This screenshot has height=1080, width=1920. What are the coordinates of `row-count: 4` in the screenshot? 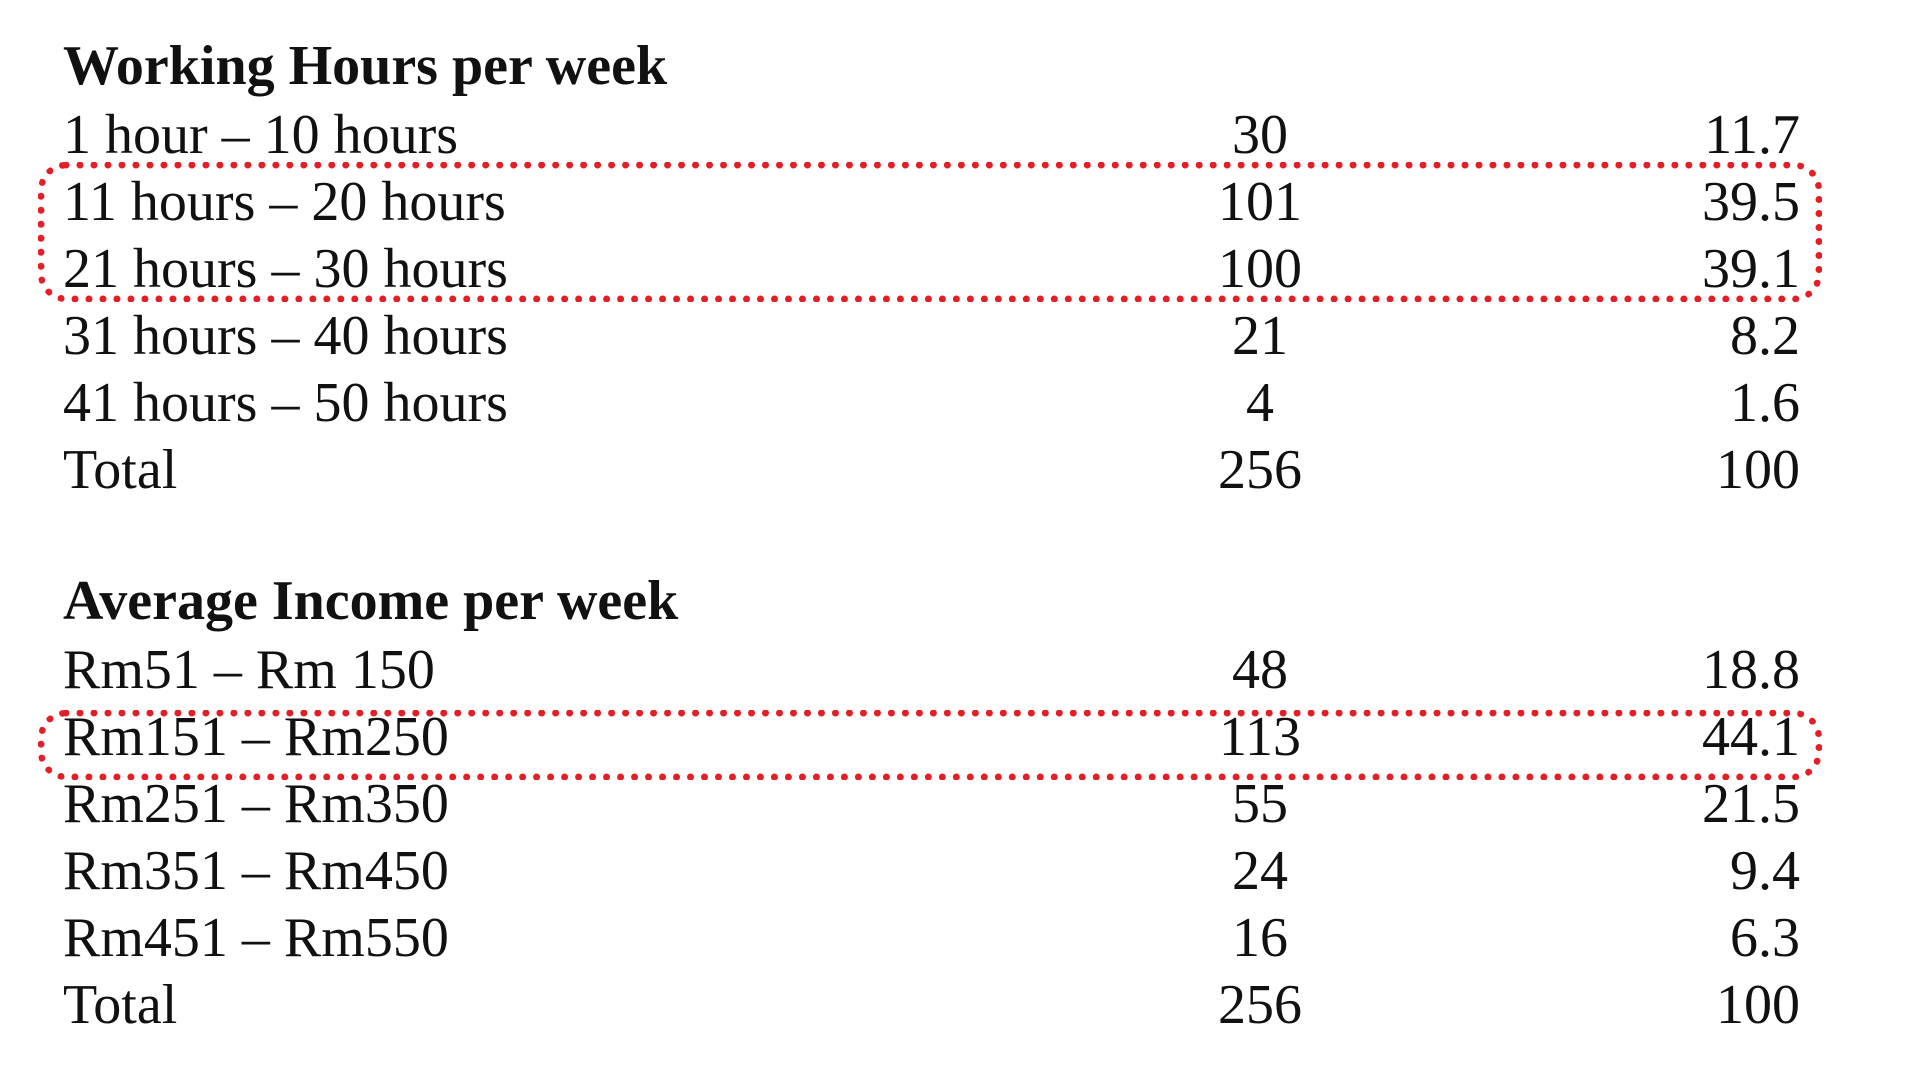 It's located at (1260, 403).